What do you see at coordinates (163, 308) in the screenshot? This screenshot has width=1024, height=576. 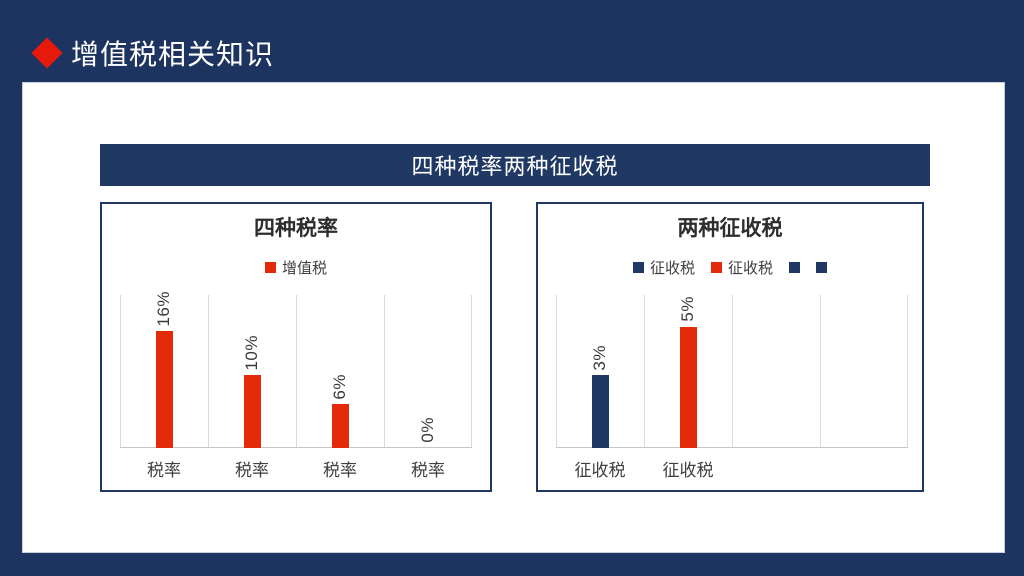 I see `data-label: 16%` at bounding box center [163, 308].